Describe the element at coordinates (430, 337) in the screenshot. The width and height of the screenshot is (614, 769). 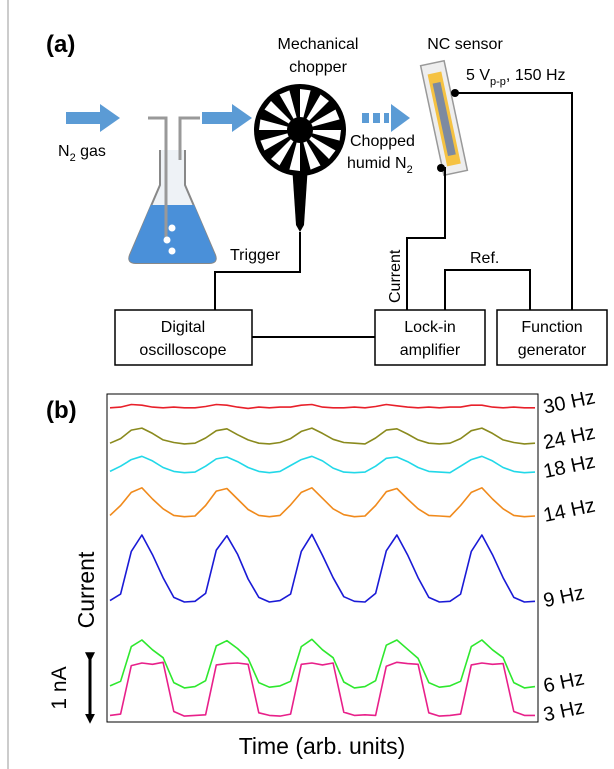
I see `lockin-box` at that location.